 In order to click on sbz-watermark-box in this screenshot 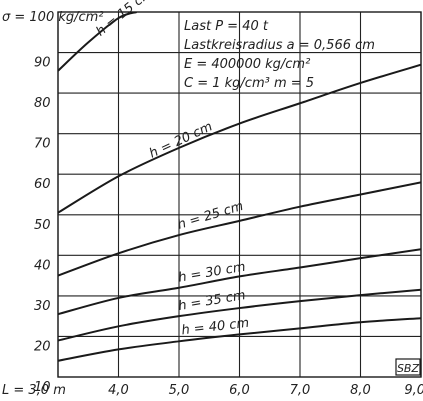, I will do `click(408, 367)`.